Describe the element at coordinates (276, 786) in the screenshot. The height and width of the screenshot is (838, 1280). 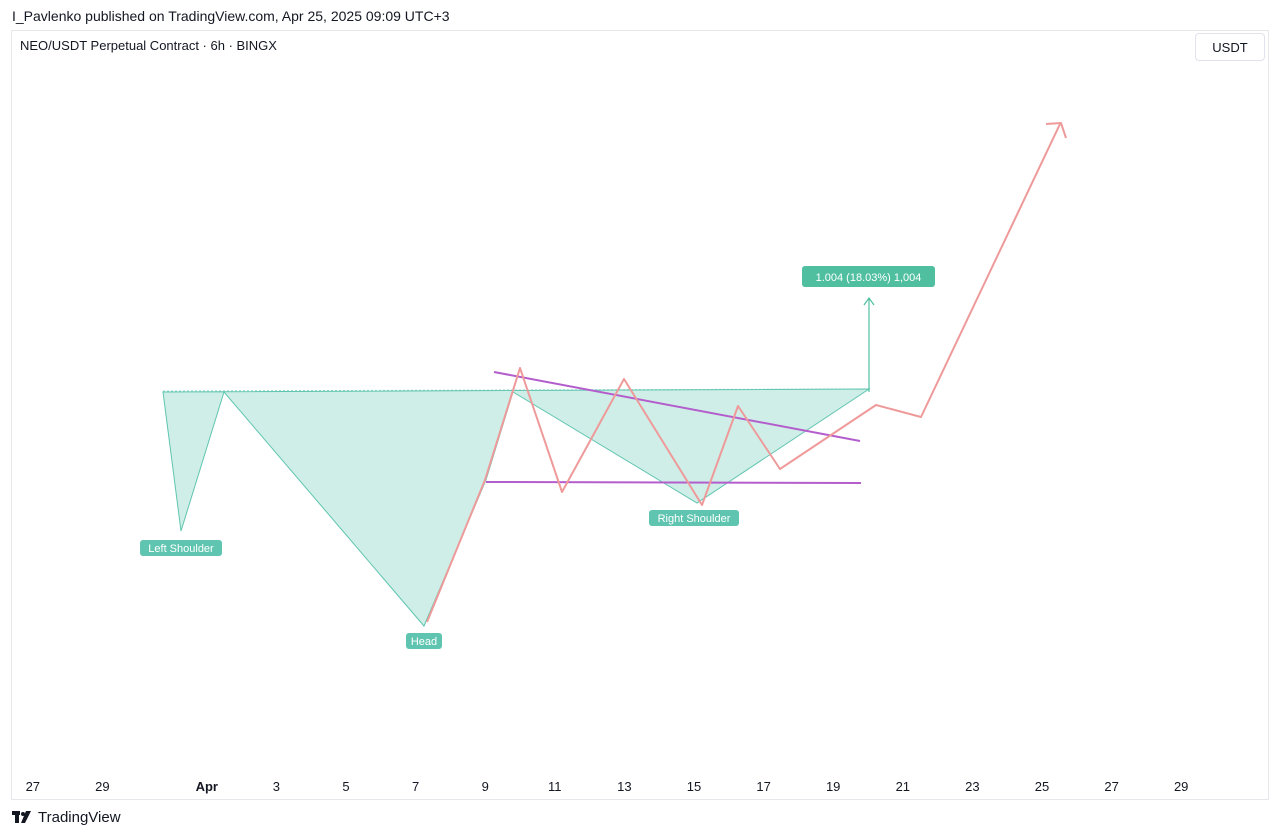
I see `x-tick-label: 3` at that location.